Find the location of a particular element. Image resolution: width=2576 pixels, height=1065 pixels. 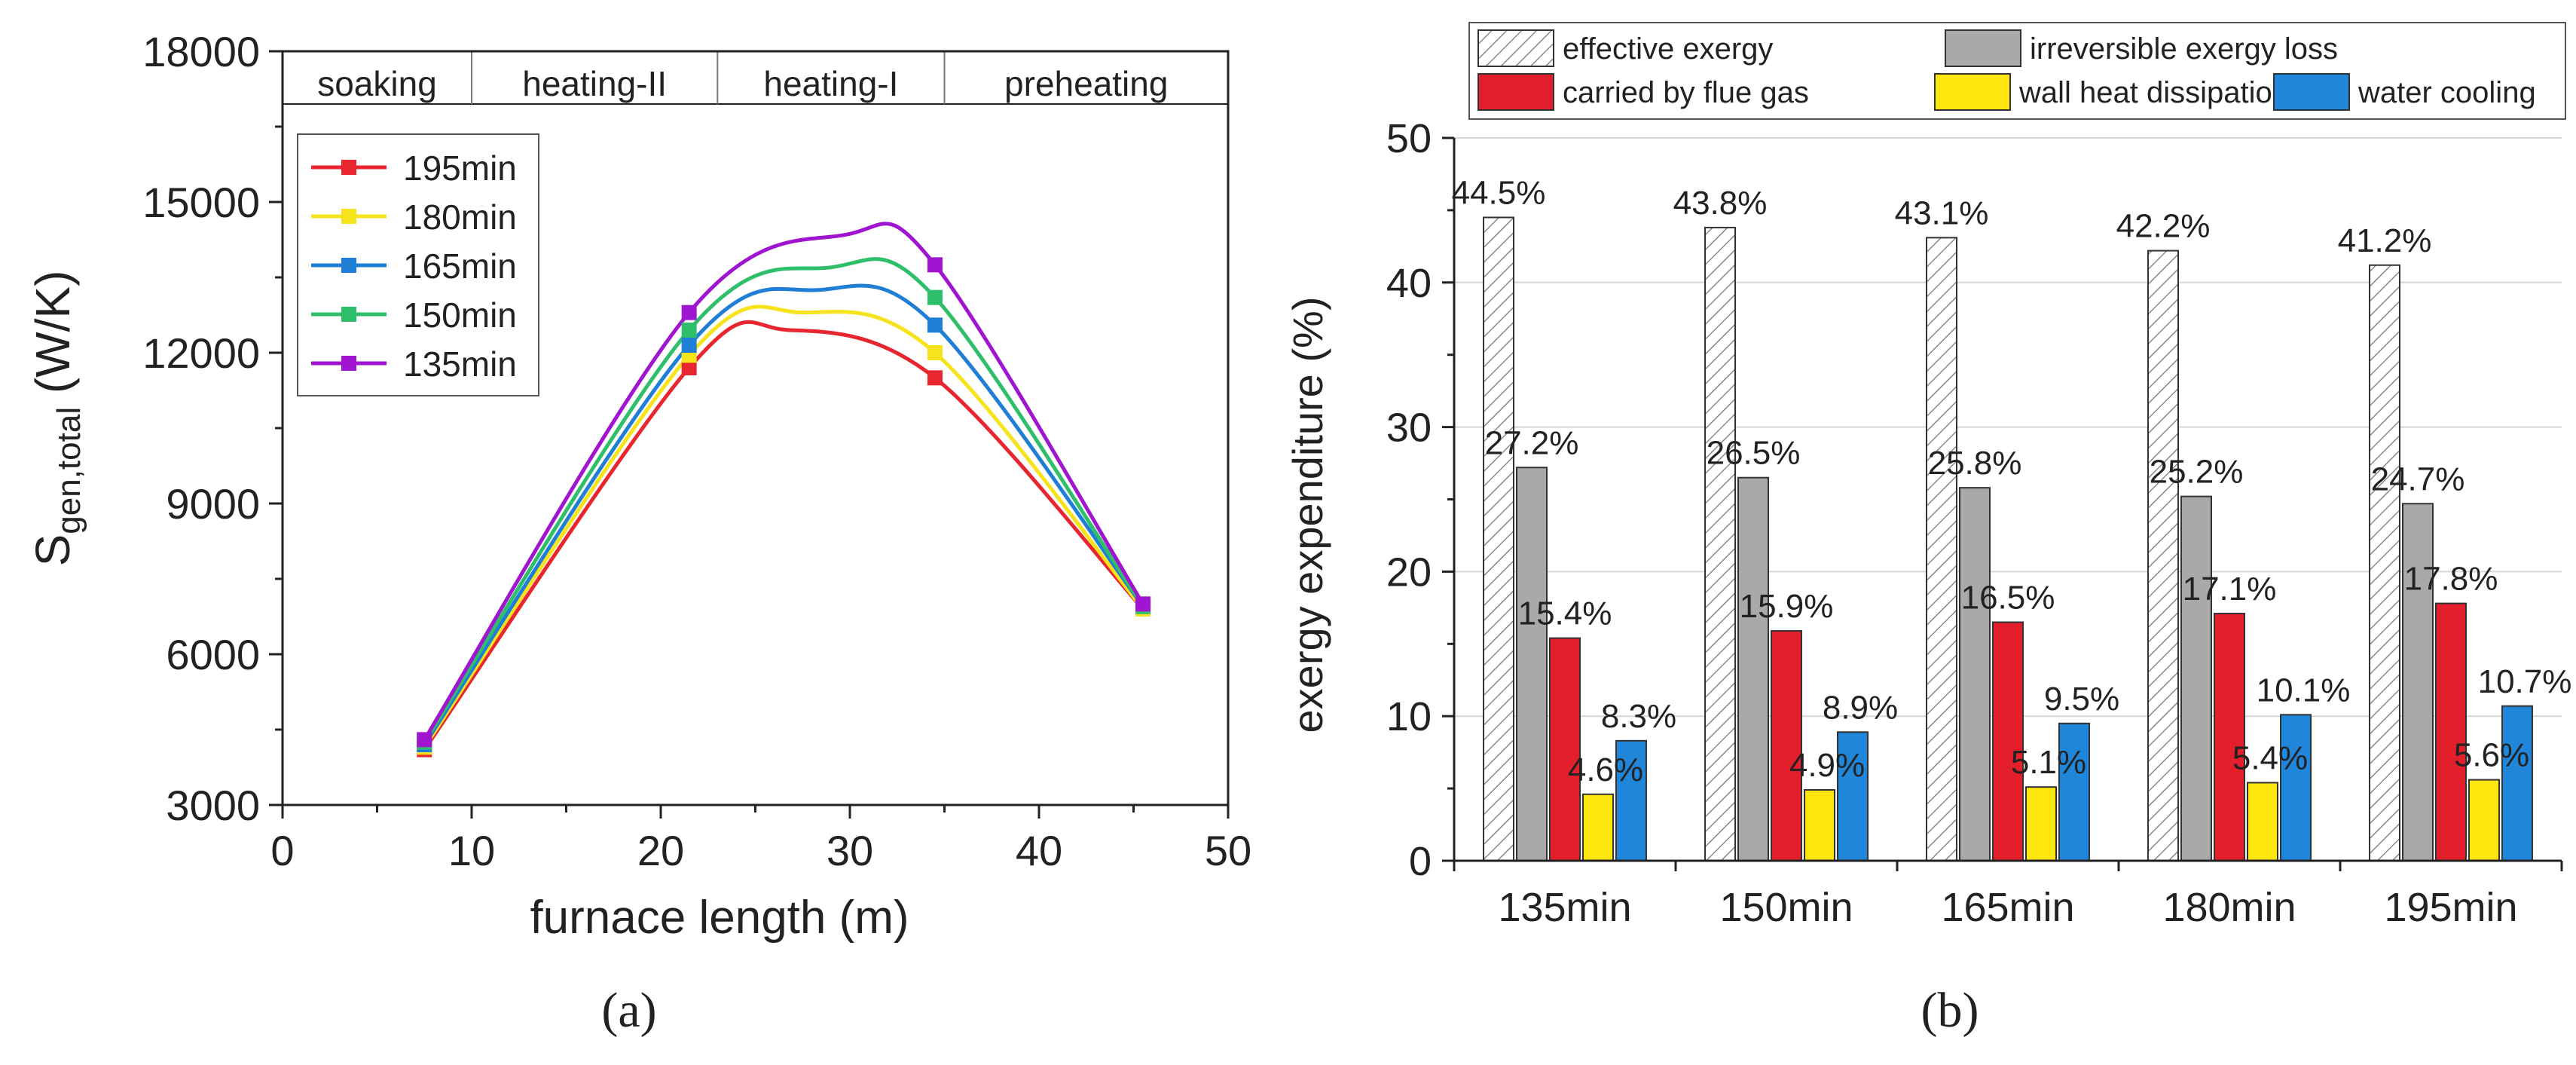

data-label: 41.2% is located at coordinates (2385, 240).